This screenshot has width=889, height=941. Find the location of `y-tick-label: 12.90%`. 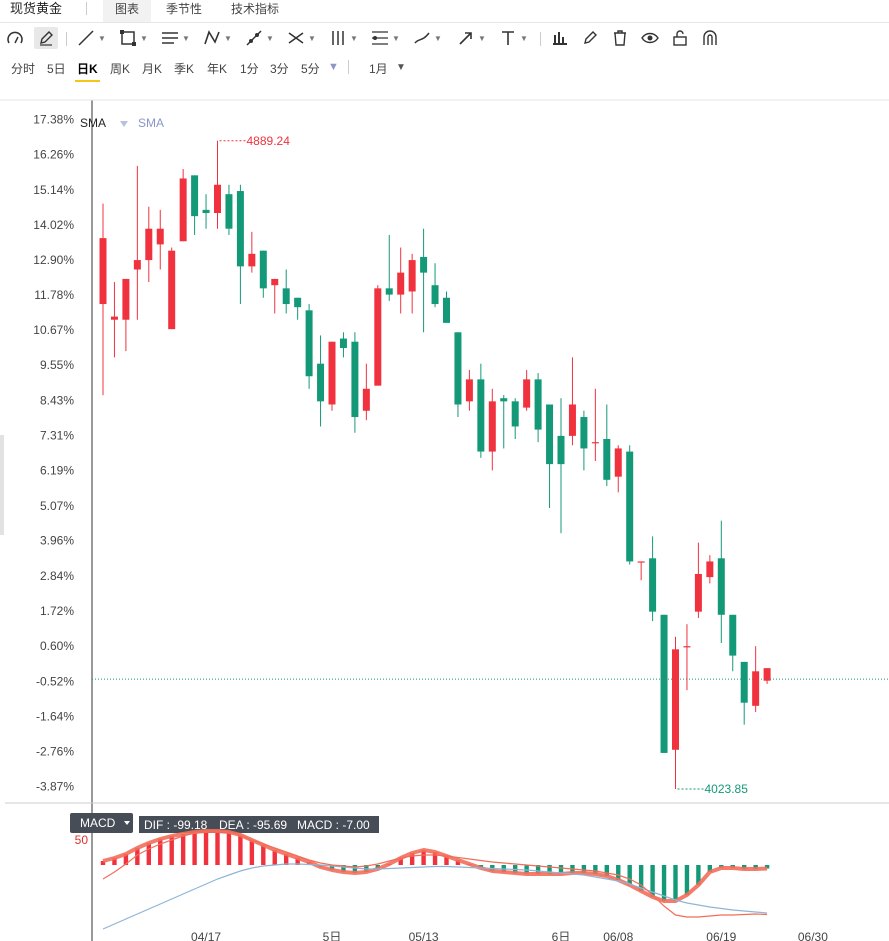

y-tick-label: 12.90% is located at coordinates (53, 260).